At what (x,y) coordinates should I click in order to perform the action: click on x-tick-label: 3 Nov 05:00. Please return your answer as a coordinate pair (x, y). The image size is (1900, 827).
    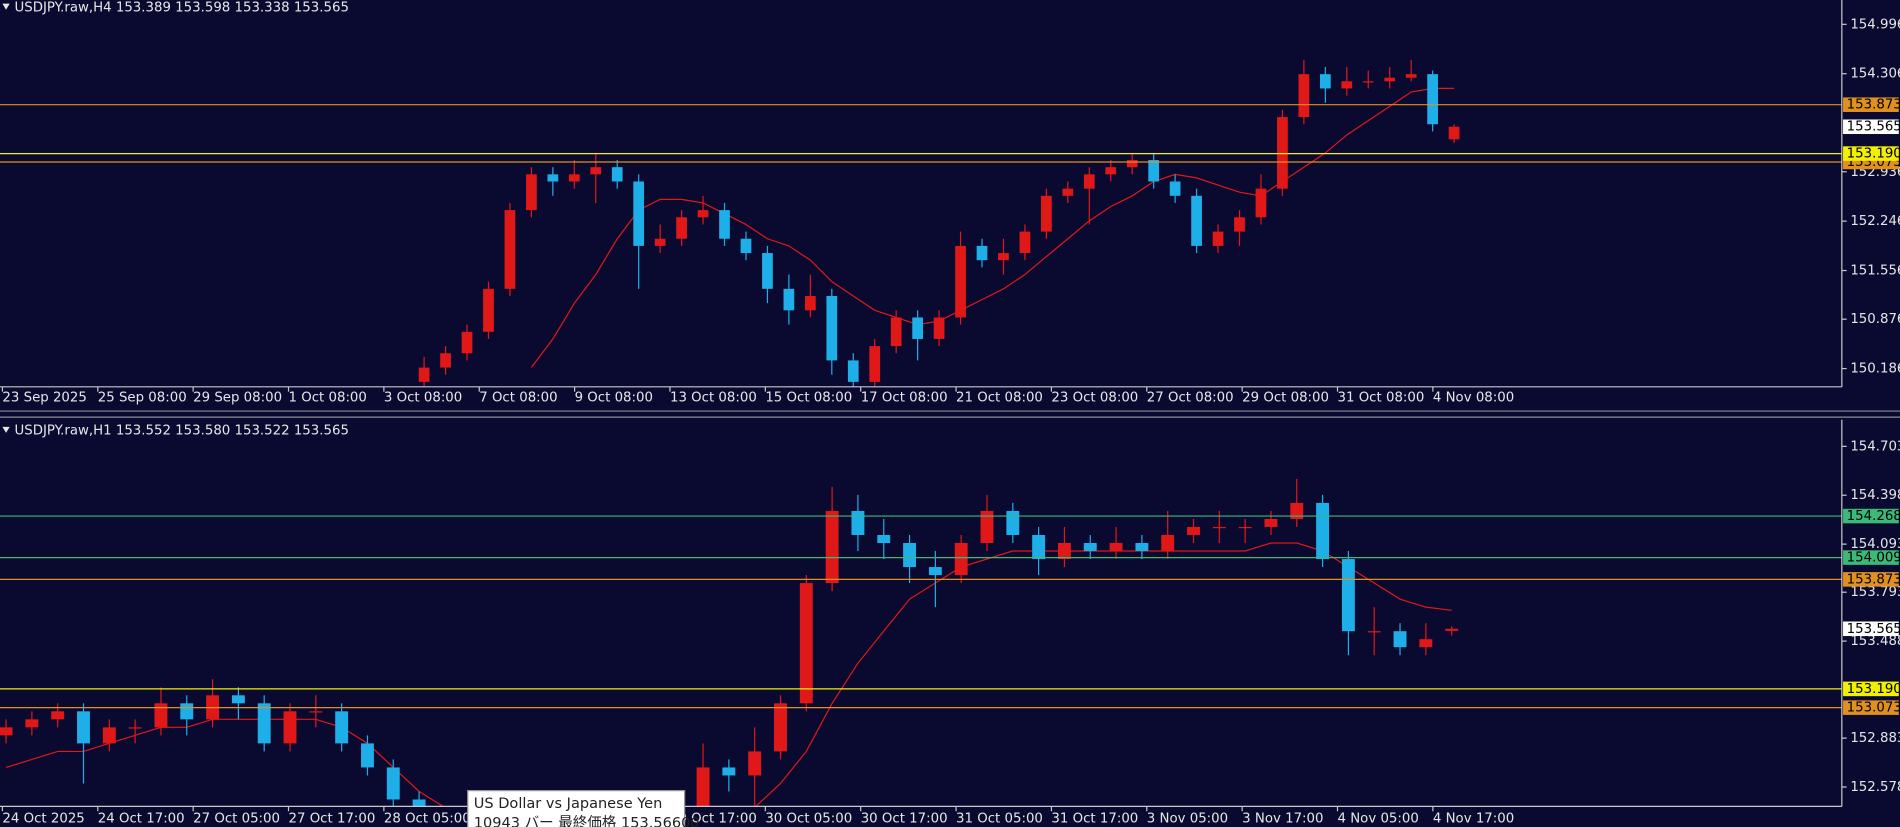
    Looking at the image, I should click on (1187, 819).